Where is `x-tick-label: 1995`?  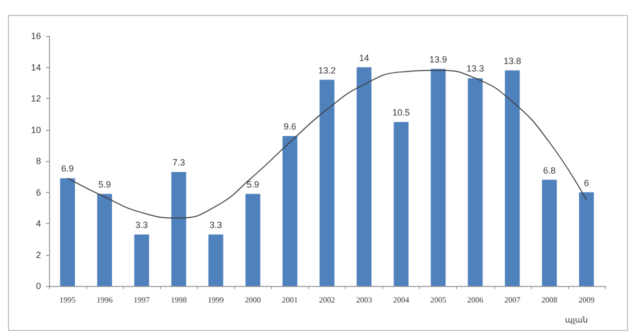
x-tick-label: 1995 is located at coordinates (68, 300).